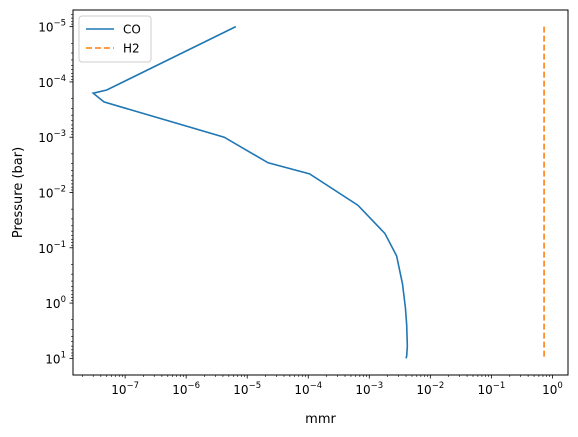 This screenshot has height=437, width=578. Describe the element at coordinates (52, 137) in the screenshot. I see `y-tick-label: 10⁻³` at that location.